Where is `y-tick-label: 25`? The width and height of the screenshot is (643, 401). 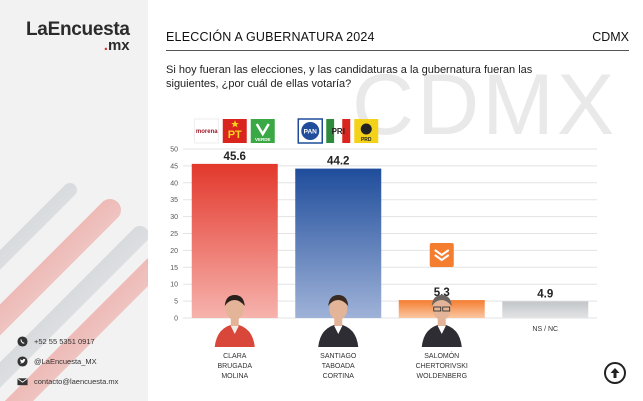 y-tick-label: 25 is located at coordinates (174, 234).